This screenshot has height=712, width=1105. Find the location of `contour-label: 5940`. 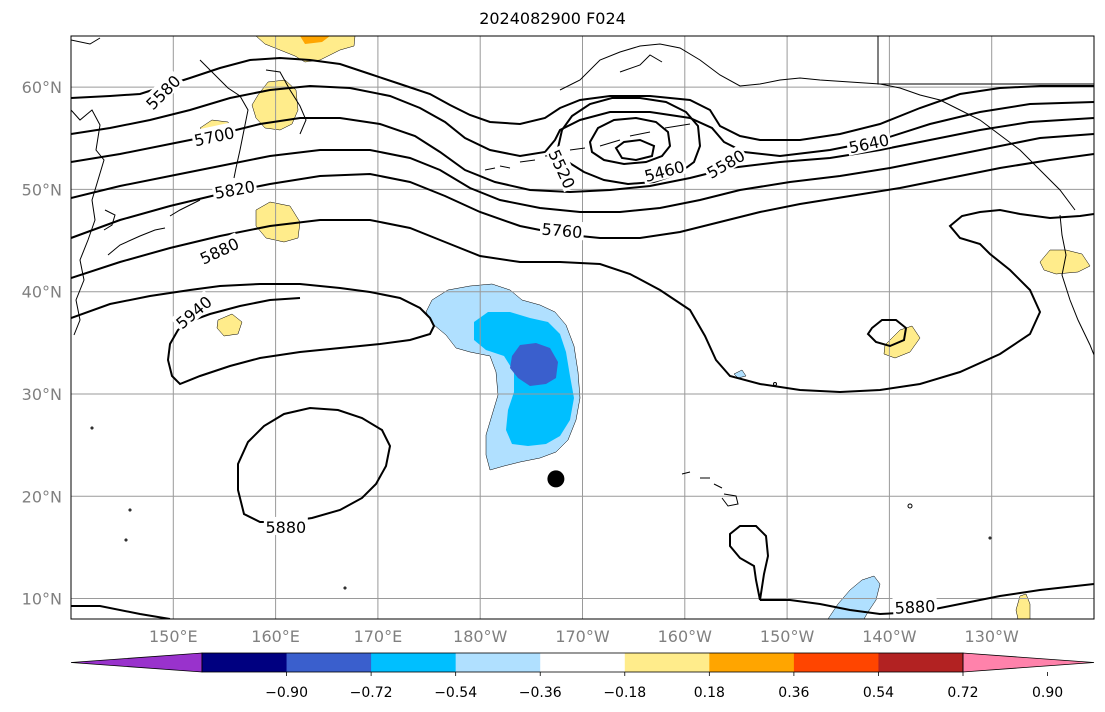

contour-label: 5940 is located at coordinates (193, 311).